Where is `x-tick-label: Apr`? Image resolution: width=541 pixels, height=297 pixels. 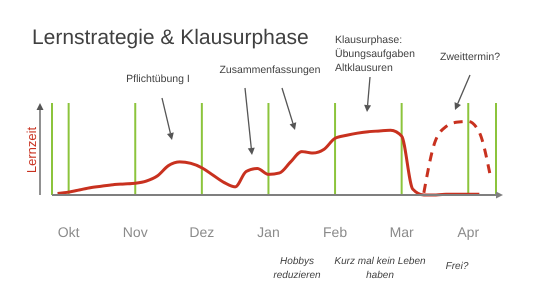
x-tick-label: Apr is located at coordinates (468, 232).